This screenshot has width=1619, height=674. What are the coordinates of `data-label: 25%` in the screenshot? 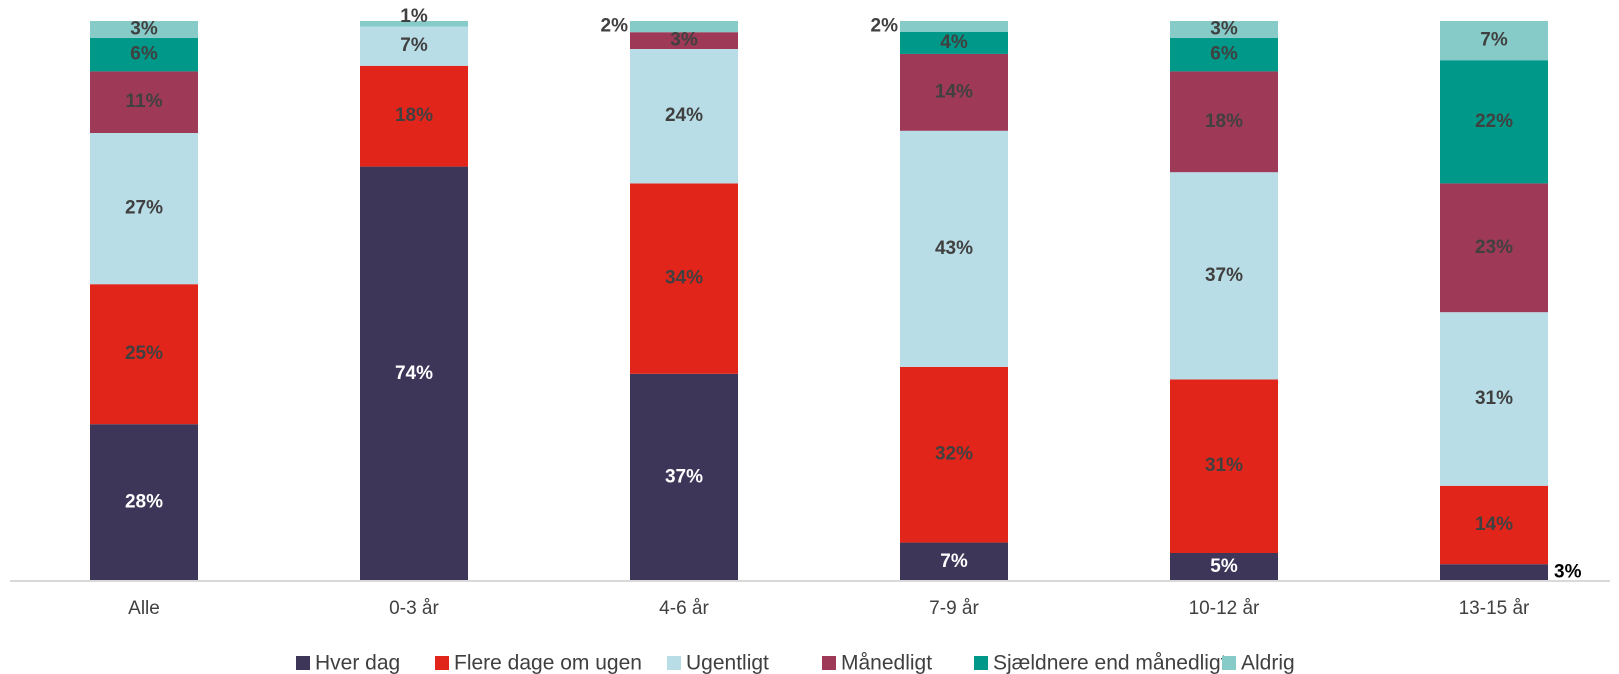 It's located at (144, 353).